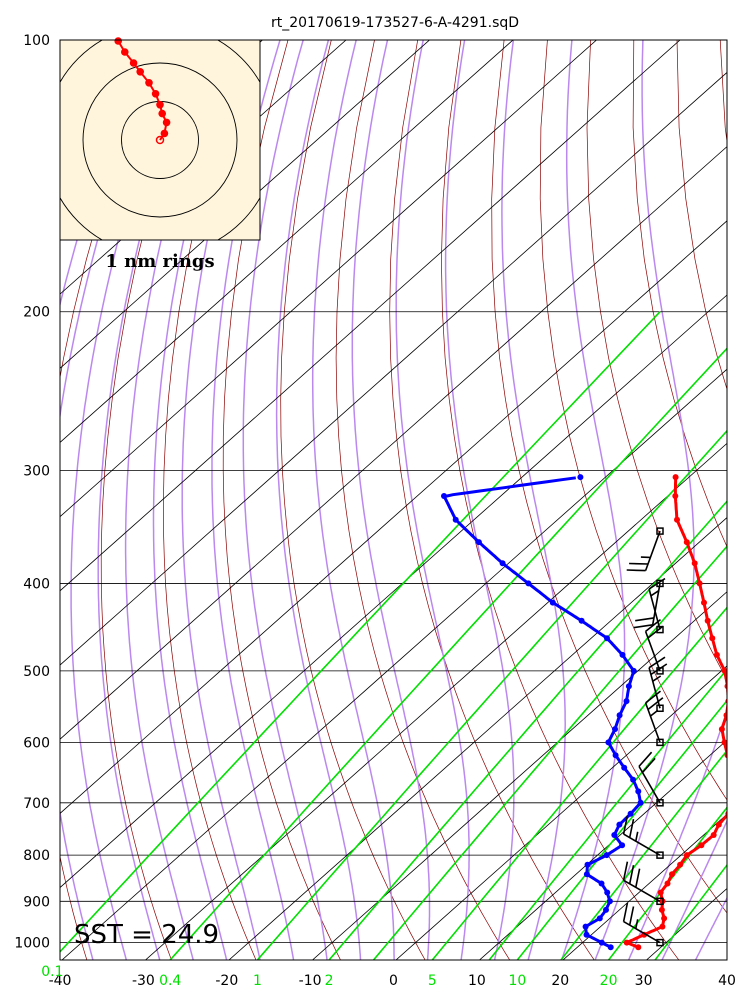 The height and width of the screenshot is (1000, 750). What do you see at coordinates (32, 944) in the screenshot?
I see `y-tick-label: 1000` at bounding box center [32, 944].